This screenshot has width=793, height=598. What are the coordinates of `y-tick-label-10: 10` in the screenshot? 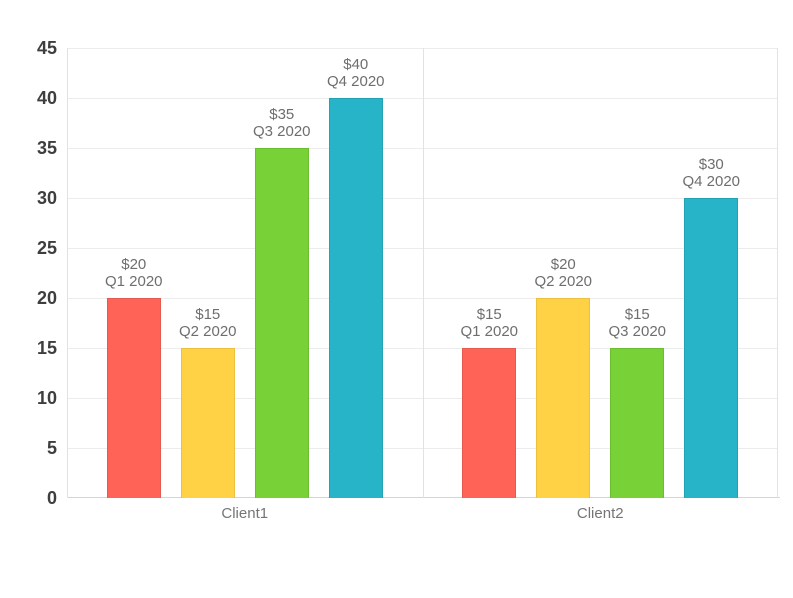 It's located at (46, 398).